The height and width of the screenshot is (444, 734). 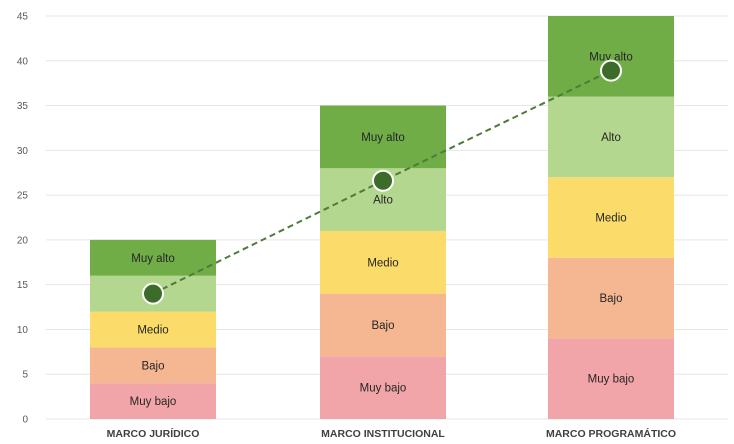 What do you see at coordinates (25, 420) in the screenshot?
I see `y-tick-label: 0` at bounding box center [25, 420].